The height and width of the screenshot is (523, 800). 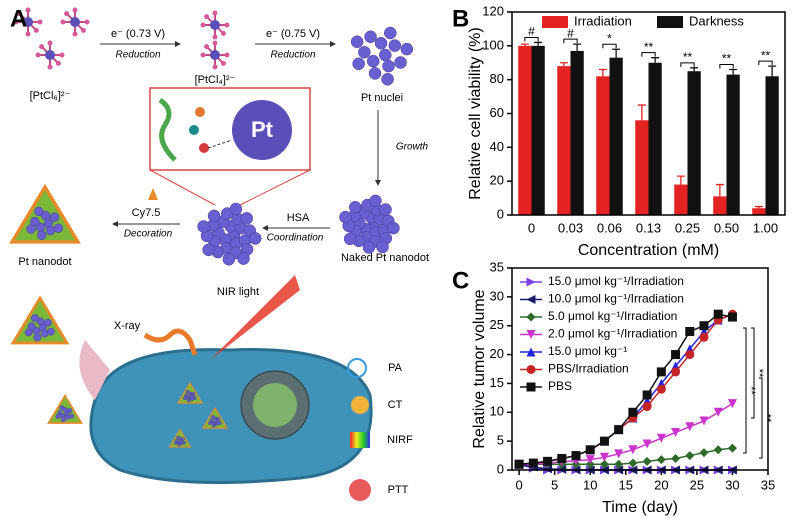 I want to click on x-axis-title: Time (day), so click(x=640, y=507).